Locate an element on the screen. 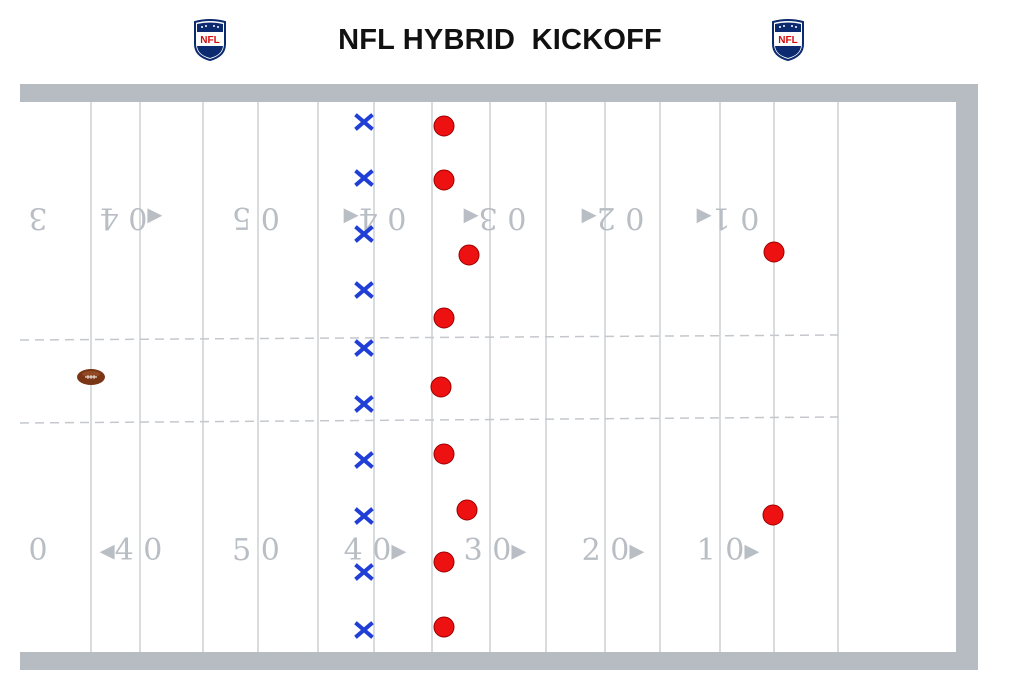 This screenshot has width=1016, height=690. yard-number: 1 0▸ is located at coordinates (728, 550).